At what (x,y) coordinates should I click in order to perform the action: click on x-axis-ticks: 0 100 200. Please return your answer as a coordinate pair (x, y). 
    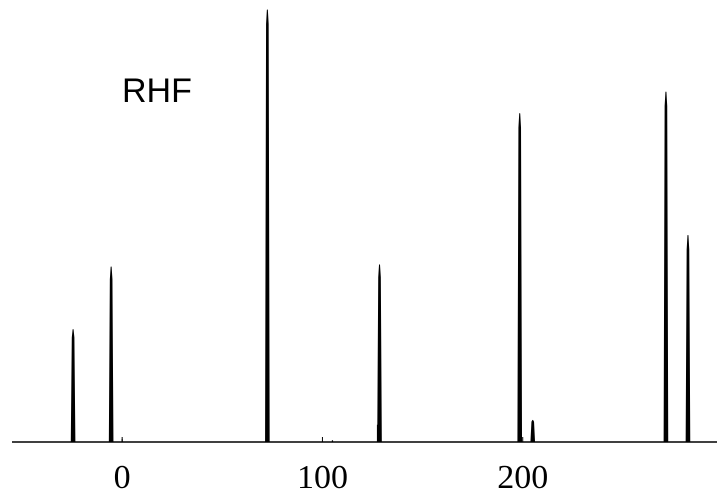
    Looking at the image, I should click on (331, 466).